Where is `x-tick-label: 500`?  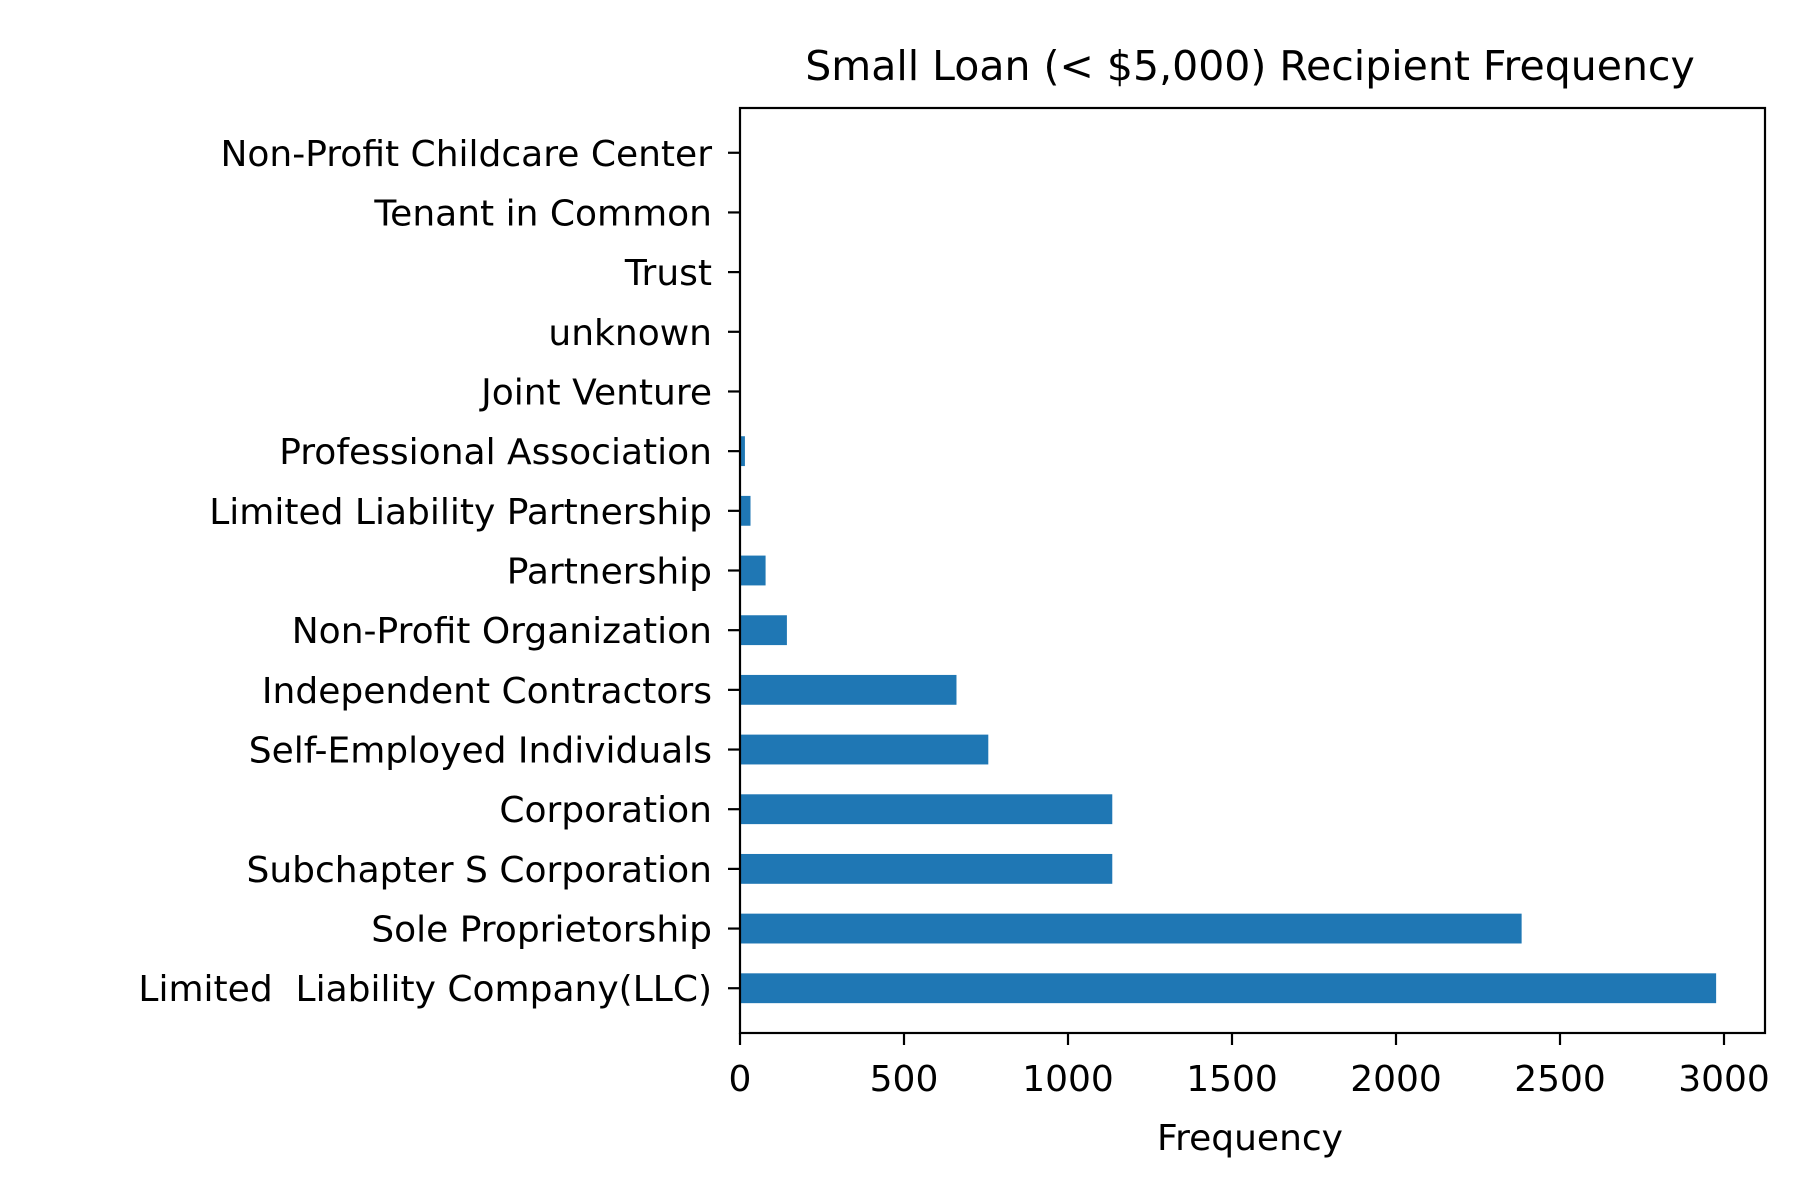 x-tick-label: 500 is located at coordinates (904, 1079).